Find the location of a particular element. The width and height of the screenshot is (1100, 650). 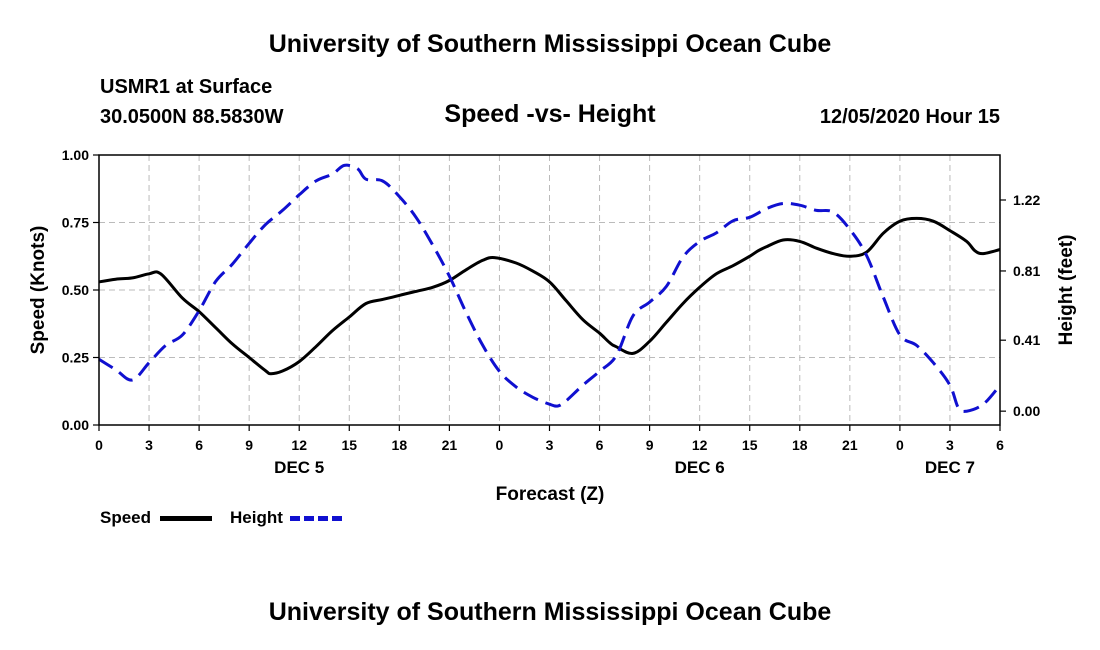

day-label: DEC 6 is located at coordinates (700, 467).